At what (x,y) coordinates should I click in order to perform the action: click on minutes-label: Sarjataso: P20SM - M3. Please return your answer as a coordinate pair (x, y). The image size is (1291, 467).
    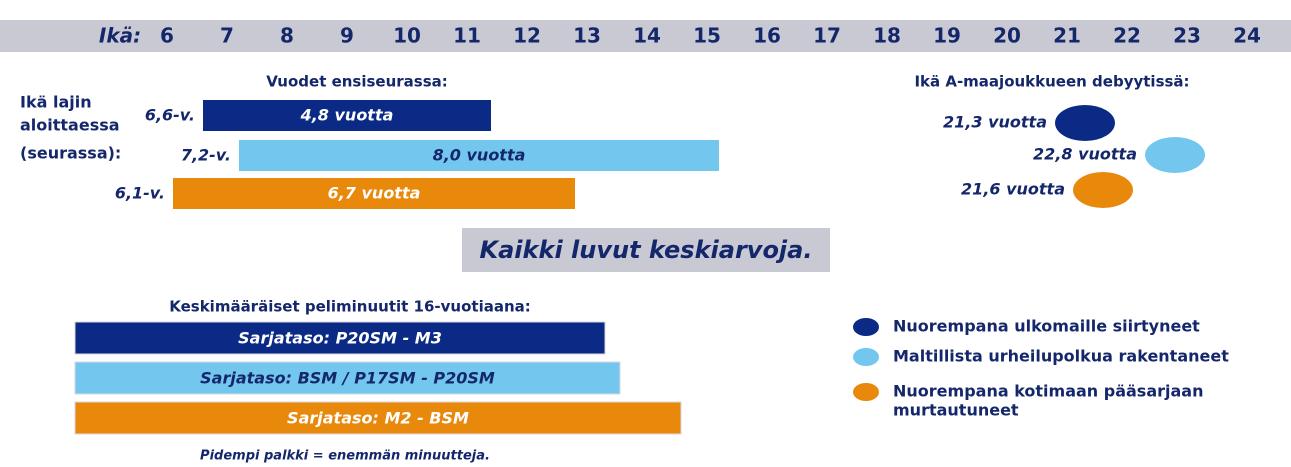
    Looking at the image, I should click on (340, 338).